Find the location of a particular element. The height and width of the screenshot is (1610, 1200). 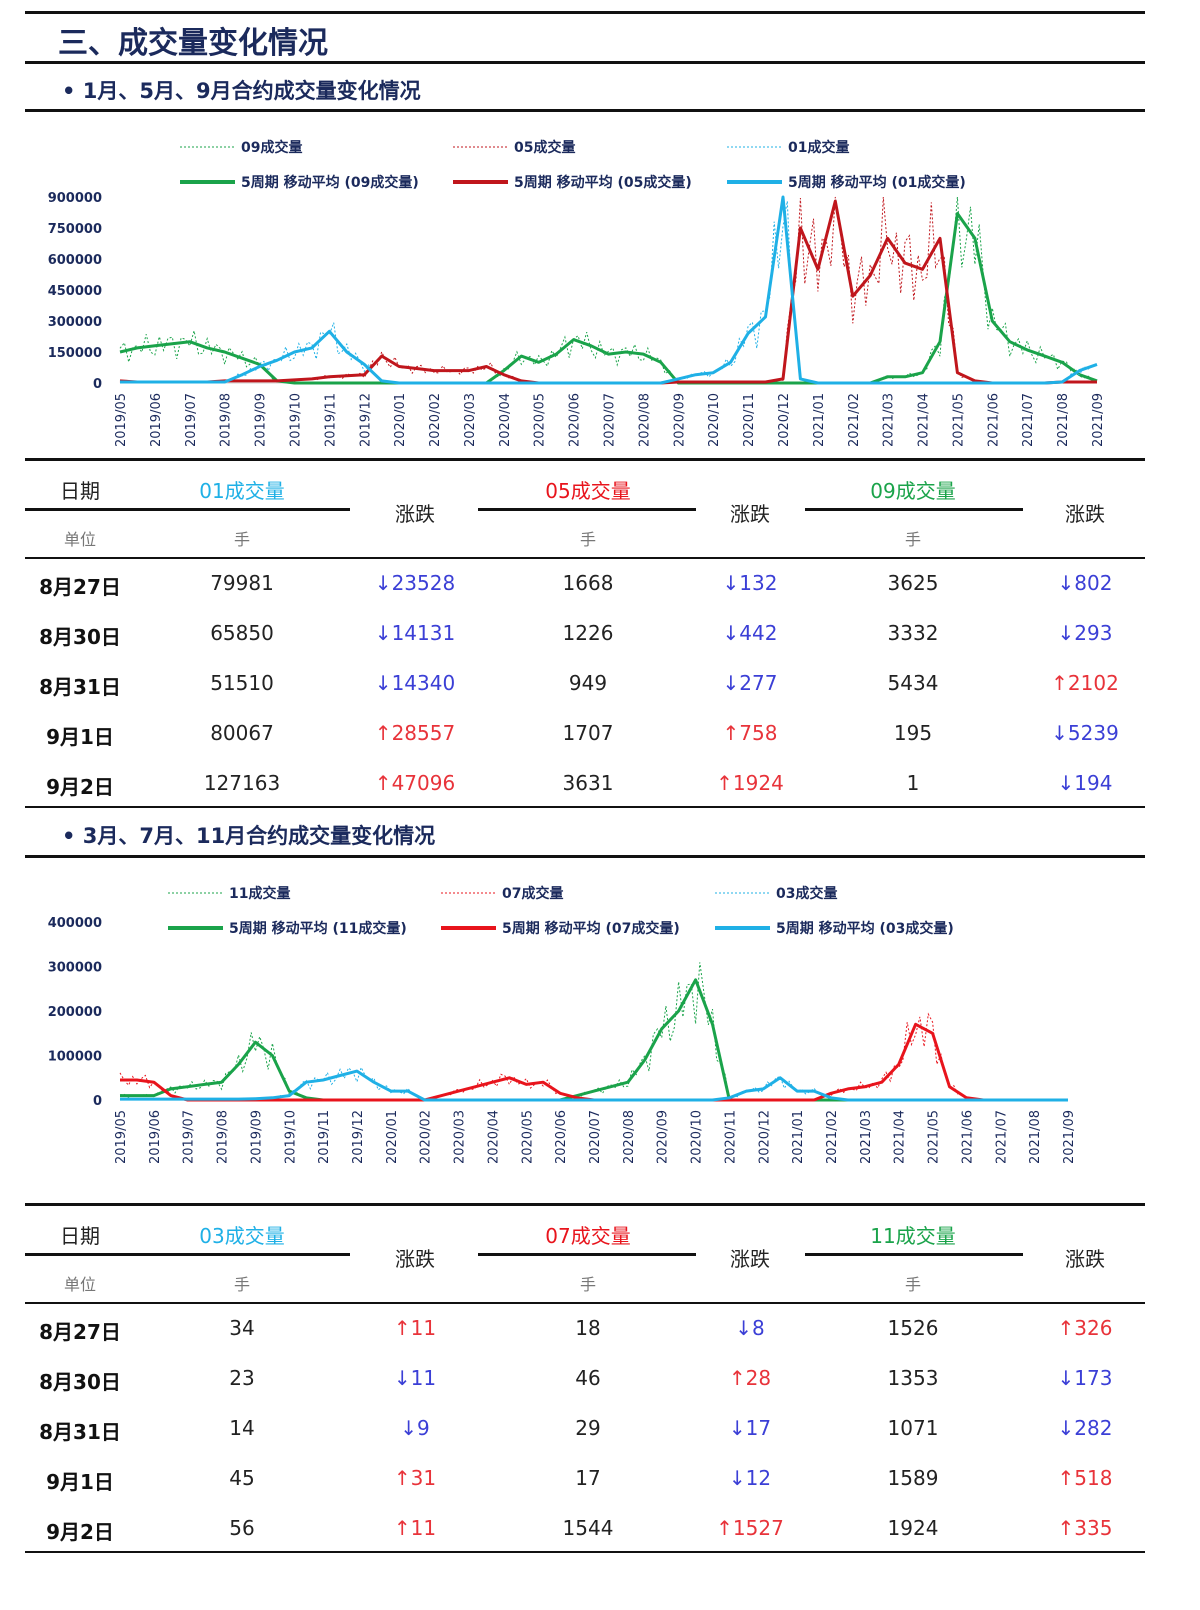

y-tick-label: 0 is located at coordinates (97, 1101).